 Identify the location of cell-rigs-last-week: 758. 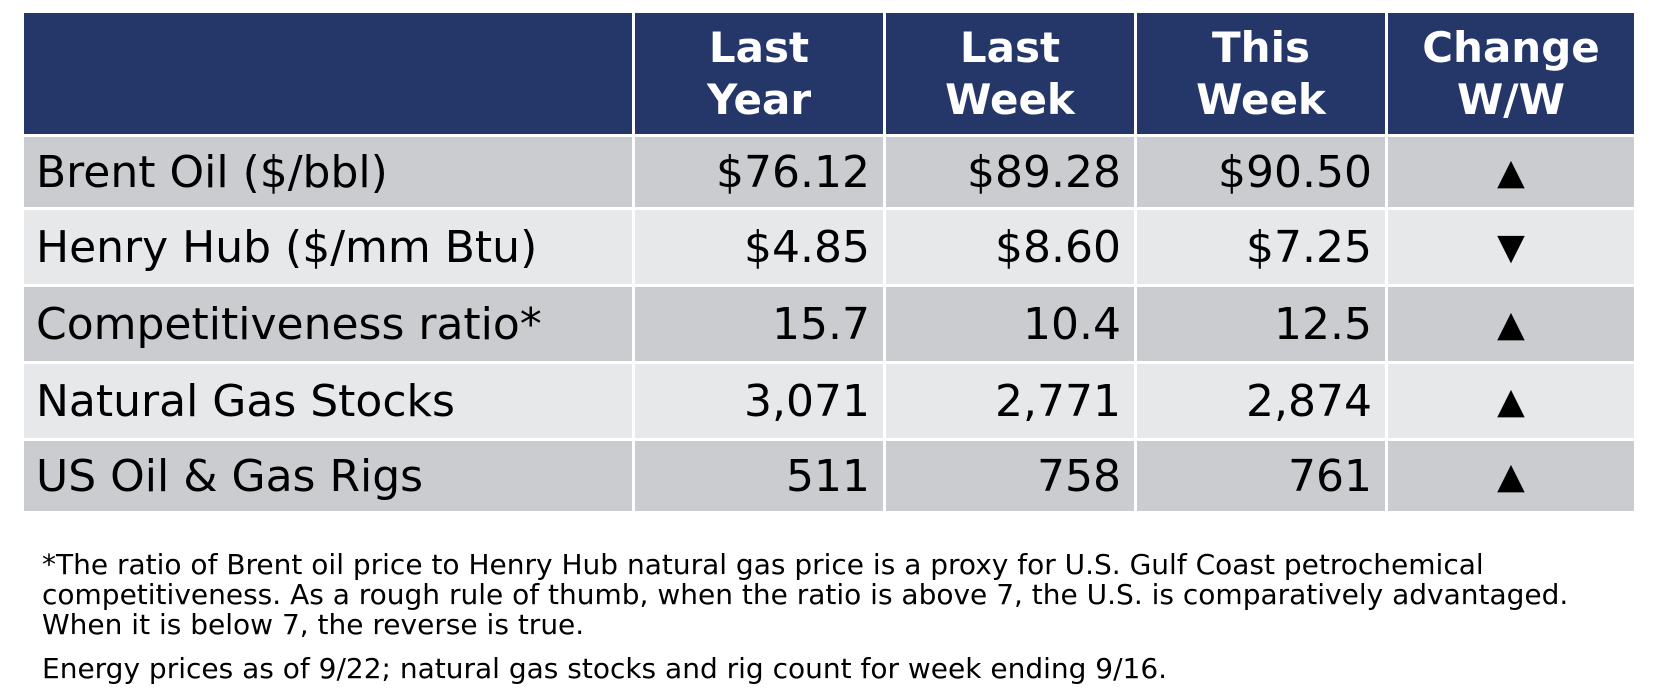
(1010, 476).